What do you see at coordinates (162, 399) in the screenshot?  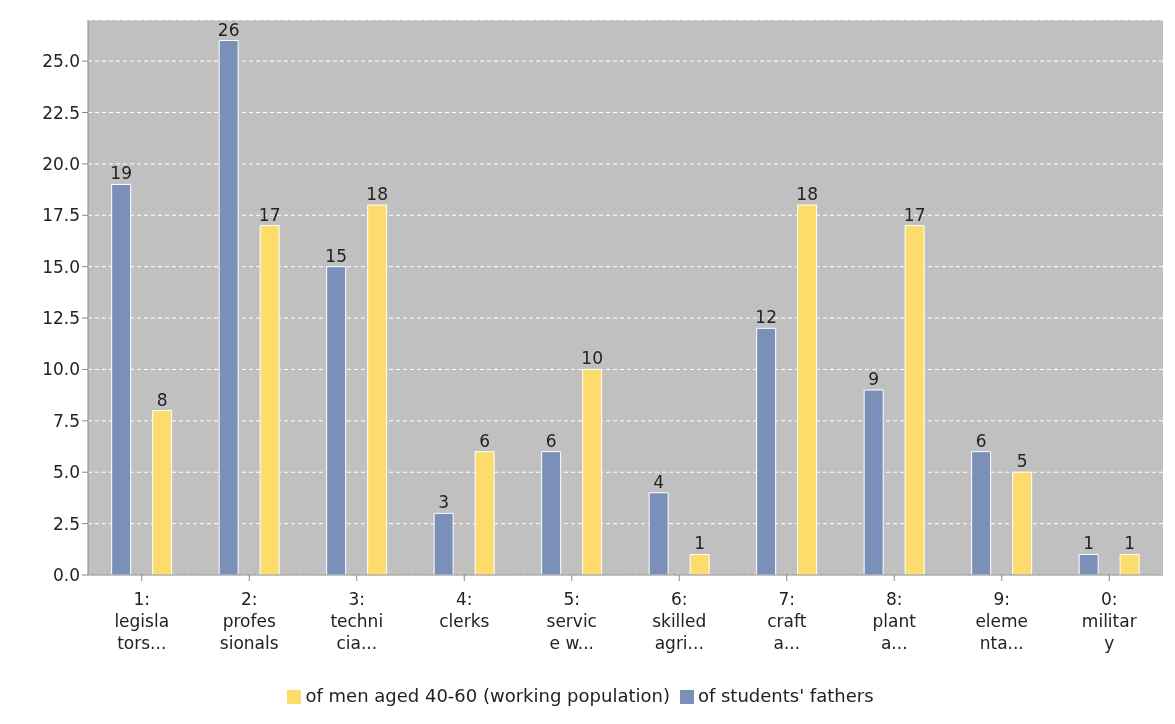 I see `data-label: 8` at bounding box center [162, 399].